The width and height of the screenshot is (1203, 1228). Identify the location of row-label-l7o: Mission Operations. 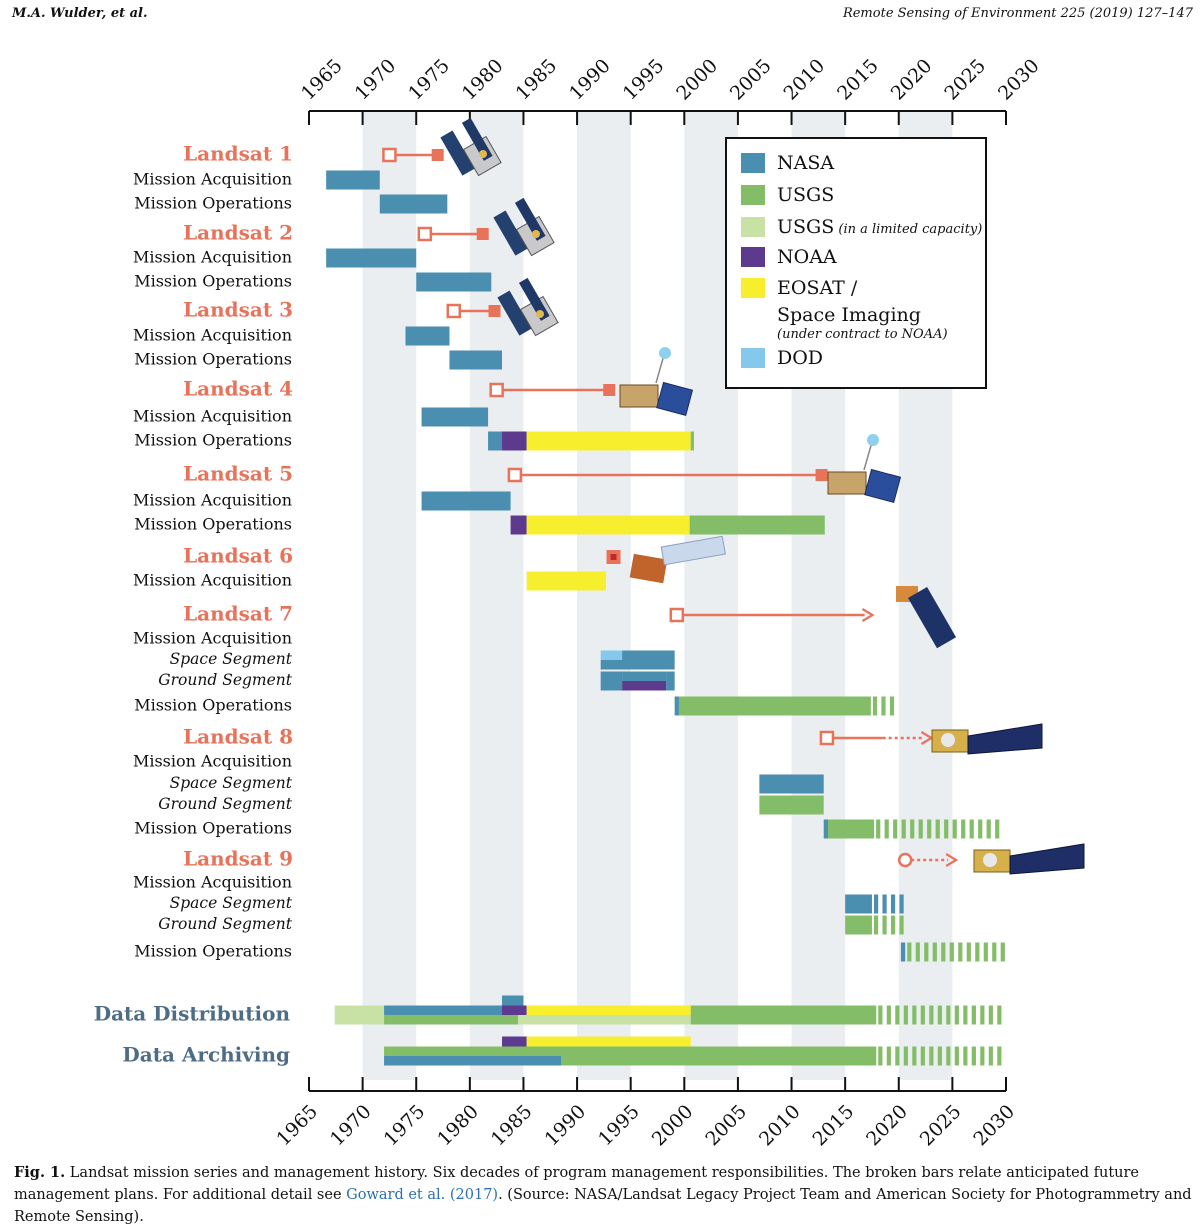
(213, 705).